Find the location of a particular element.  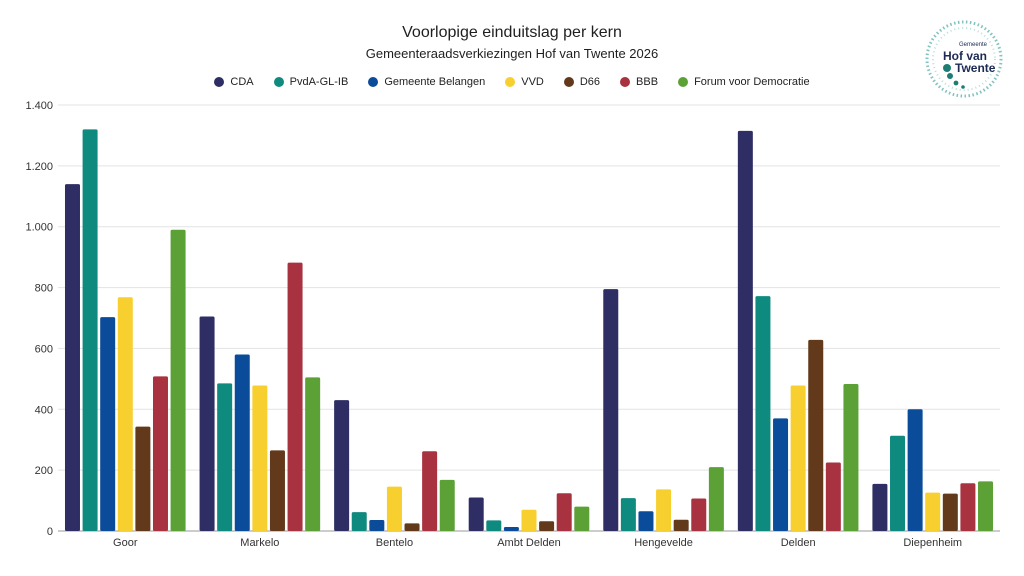

legend-item: PvdA-GL-IB is located at coordinates (311, 82).